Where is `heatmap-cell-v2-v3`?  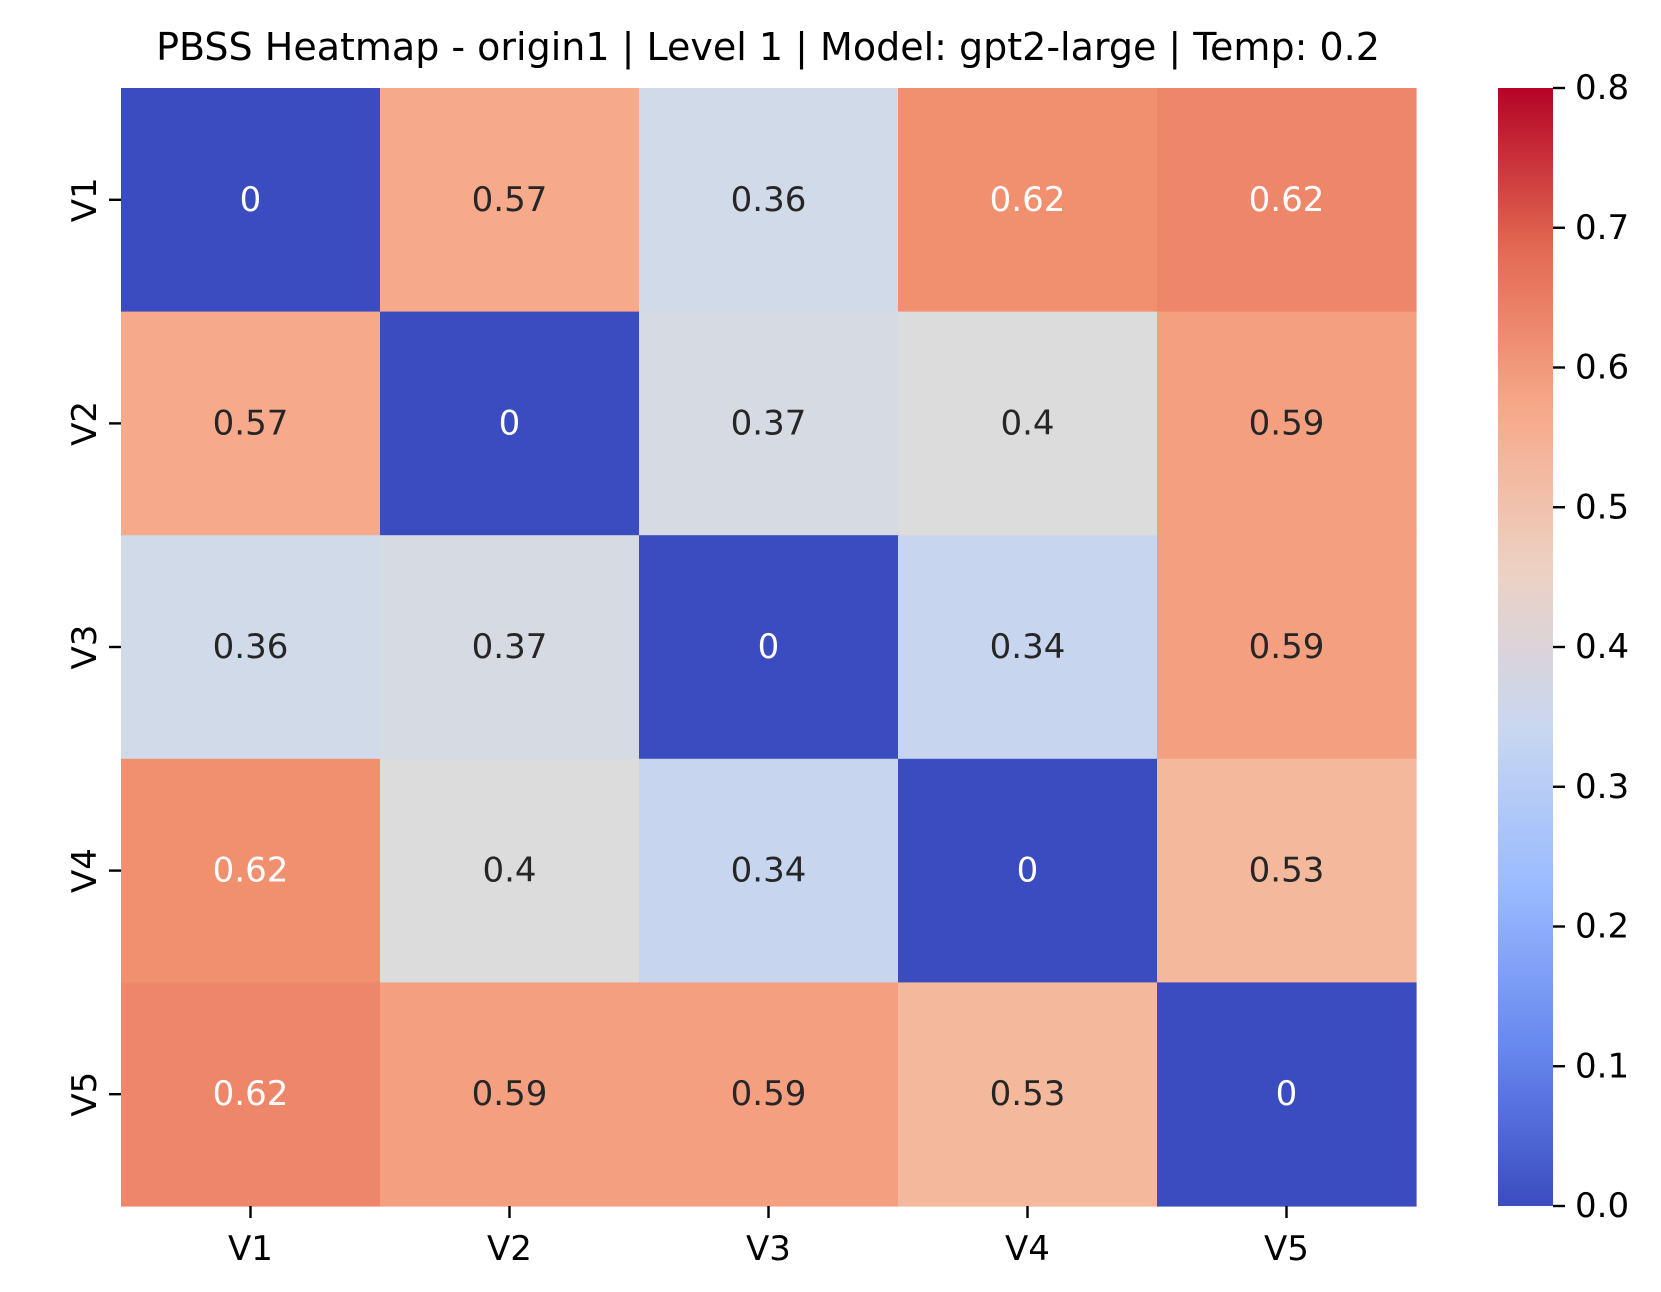
heatmap-cell-v2-v3 is located at coordinates (769, 423).